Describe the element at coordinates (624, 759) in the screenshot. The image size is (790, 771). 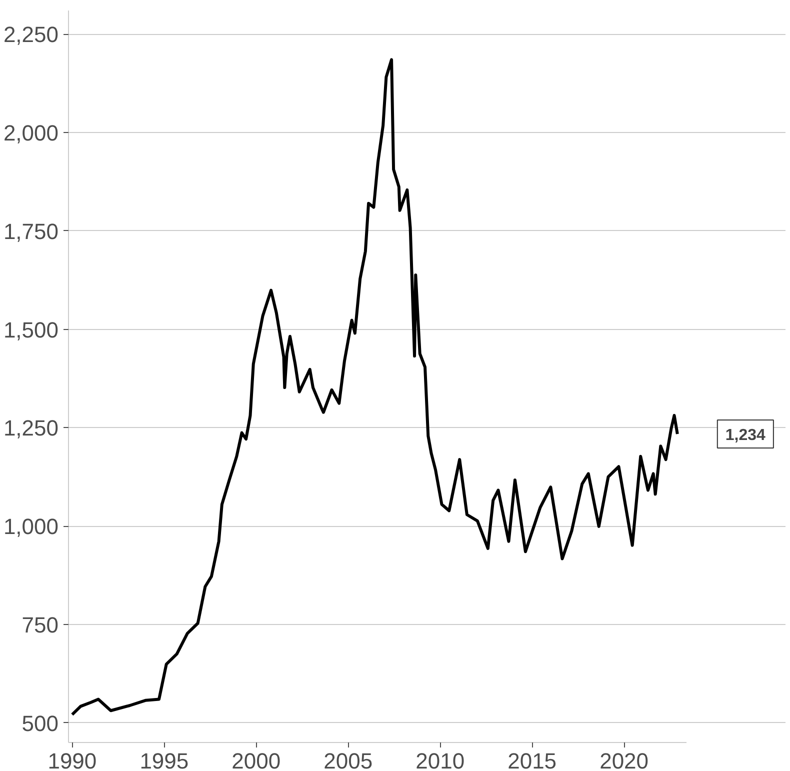
I see `x-tick-label: 2020` at that location.